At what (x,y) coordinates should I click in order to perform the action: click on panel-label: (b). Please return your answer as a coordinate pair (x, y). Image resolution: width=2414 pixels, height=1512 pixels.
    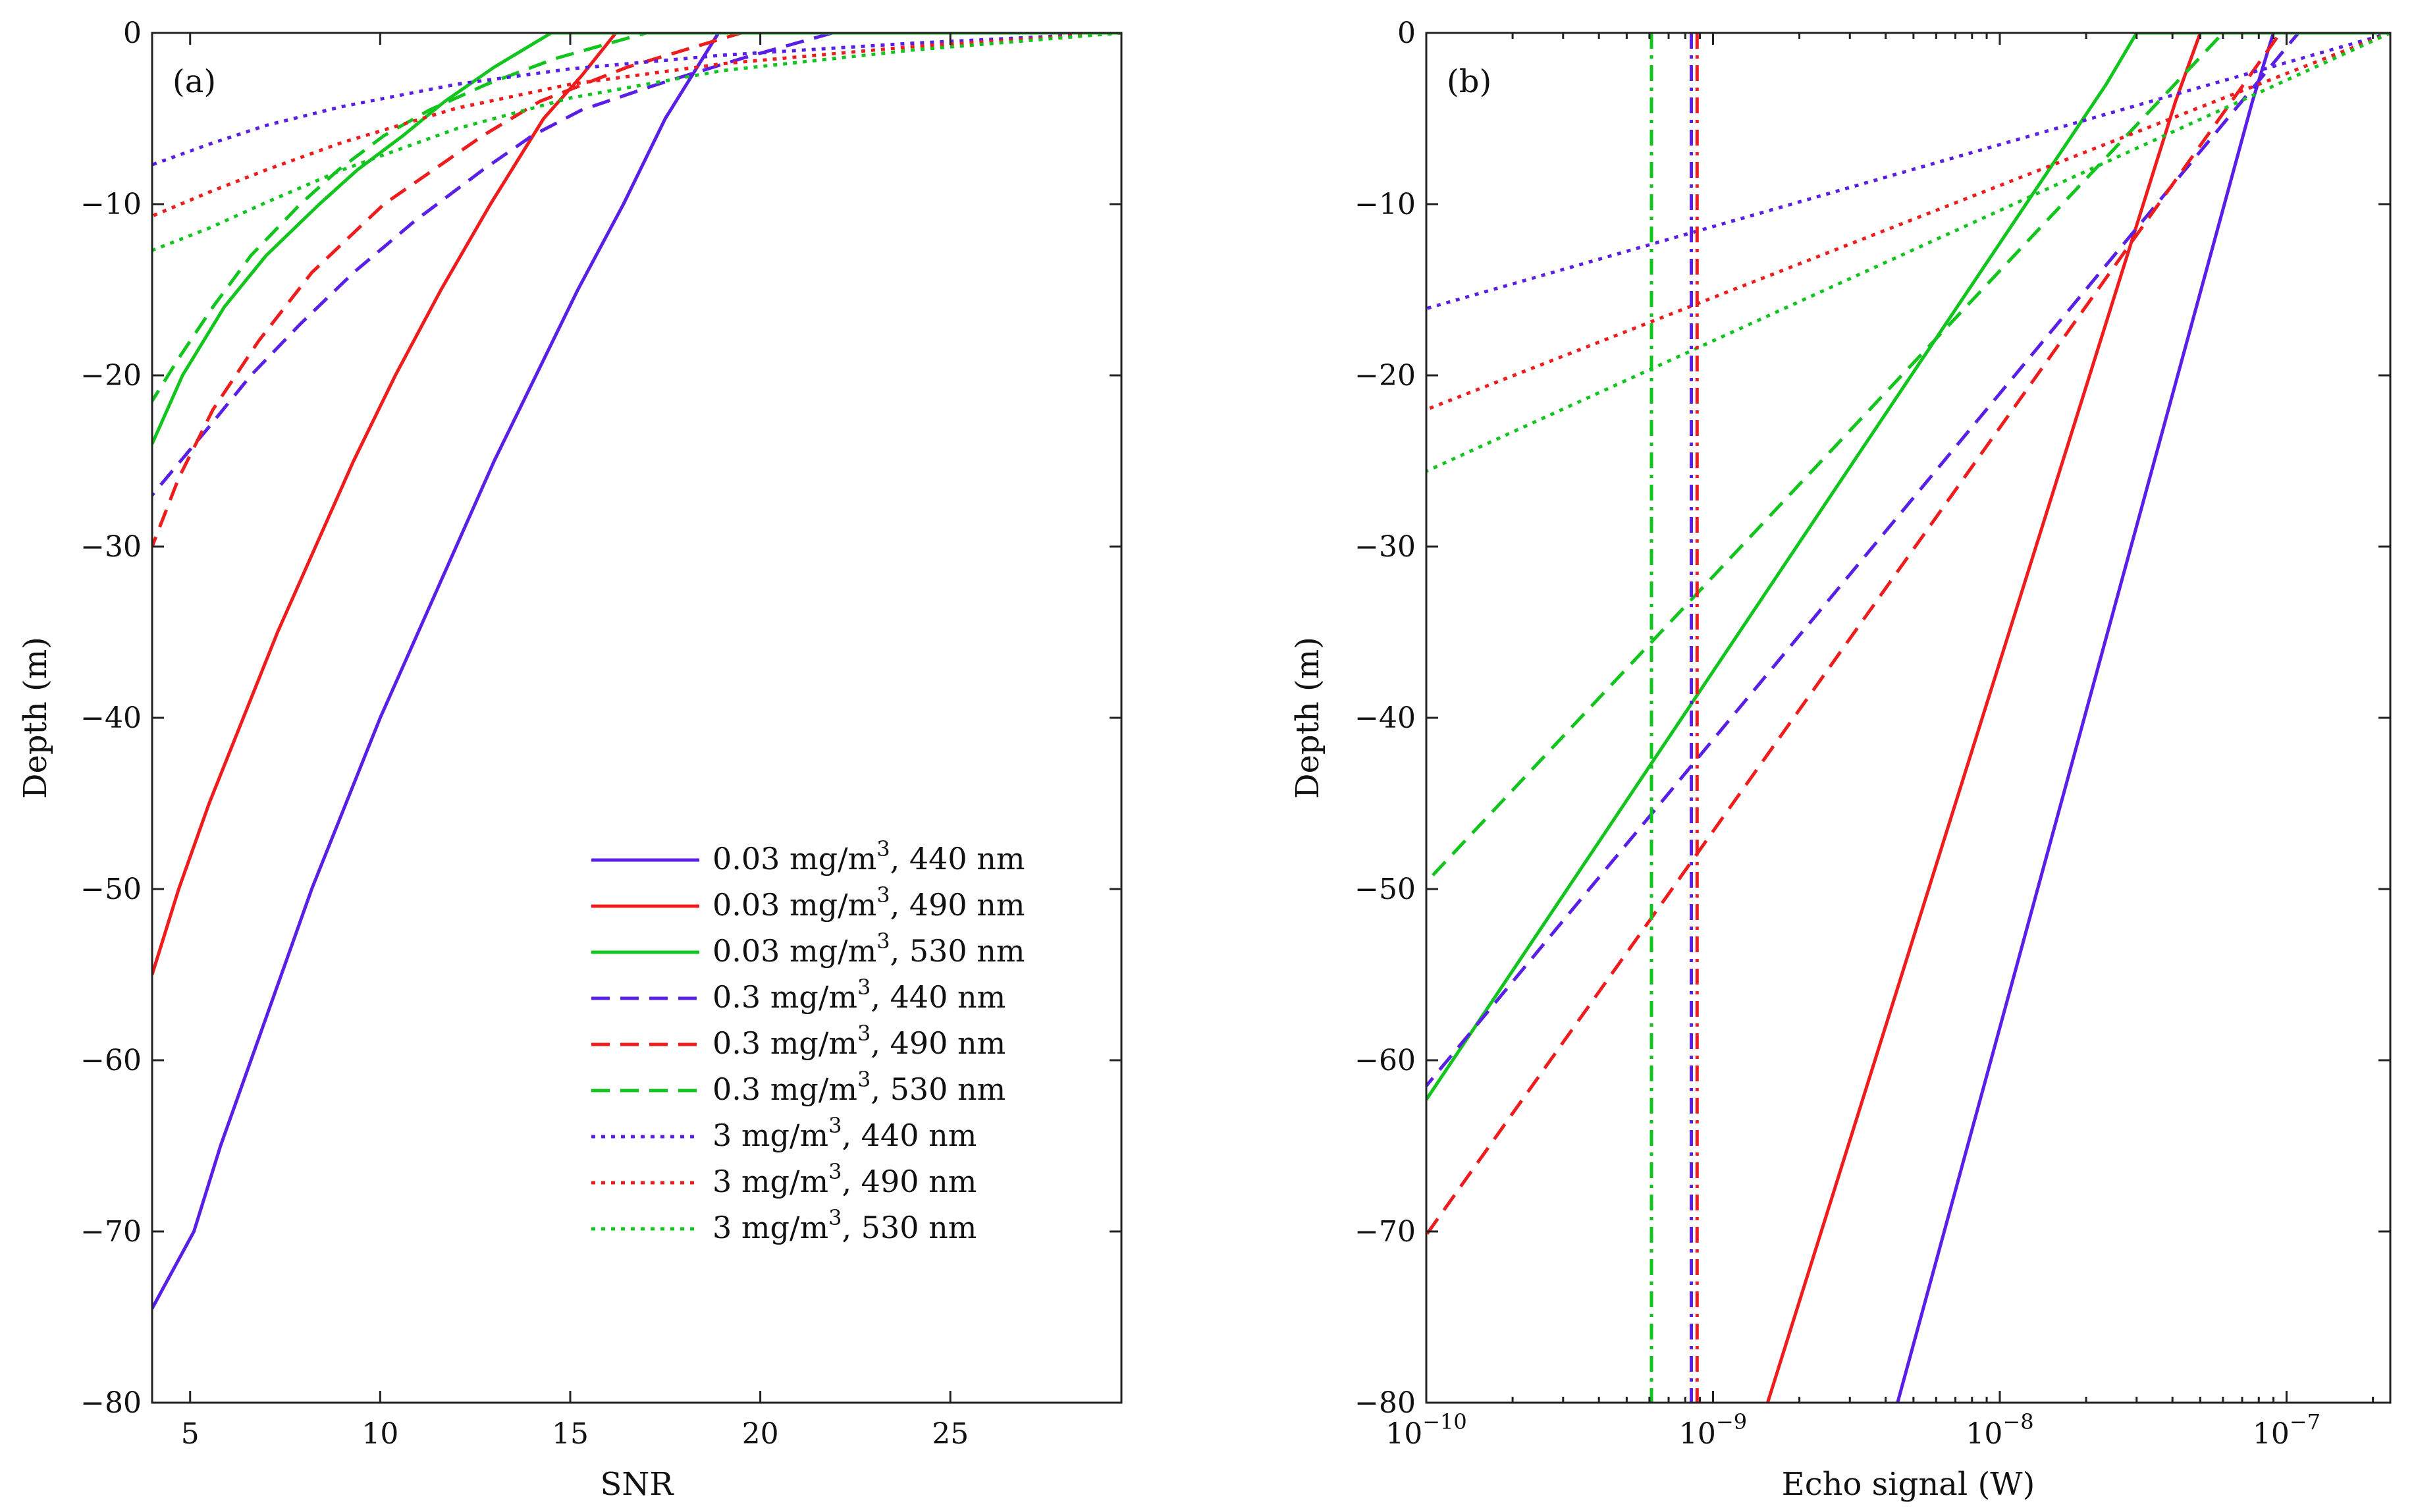
    Looking at the image, I should click on (1469, 82).